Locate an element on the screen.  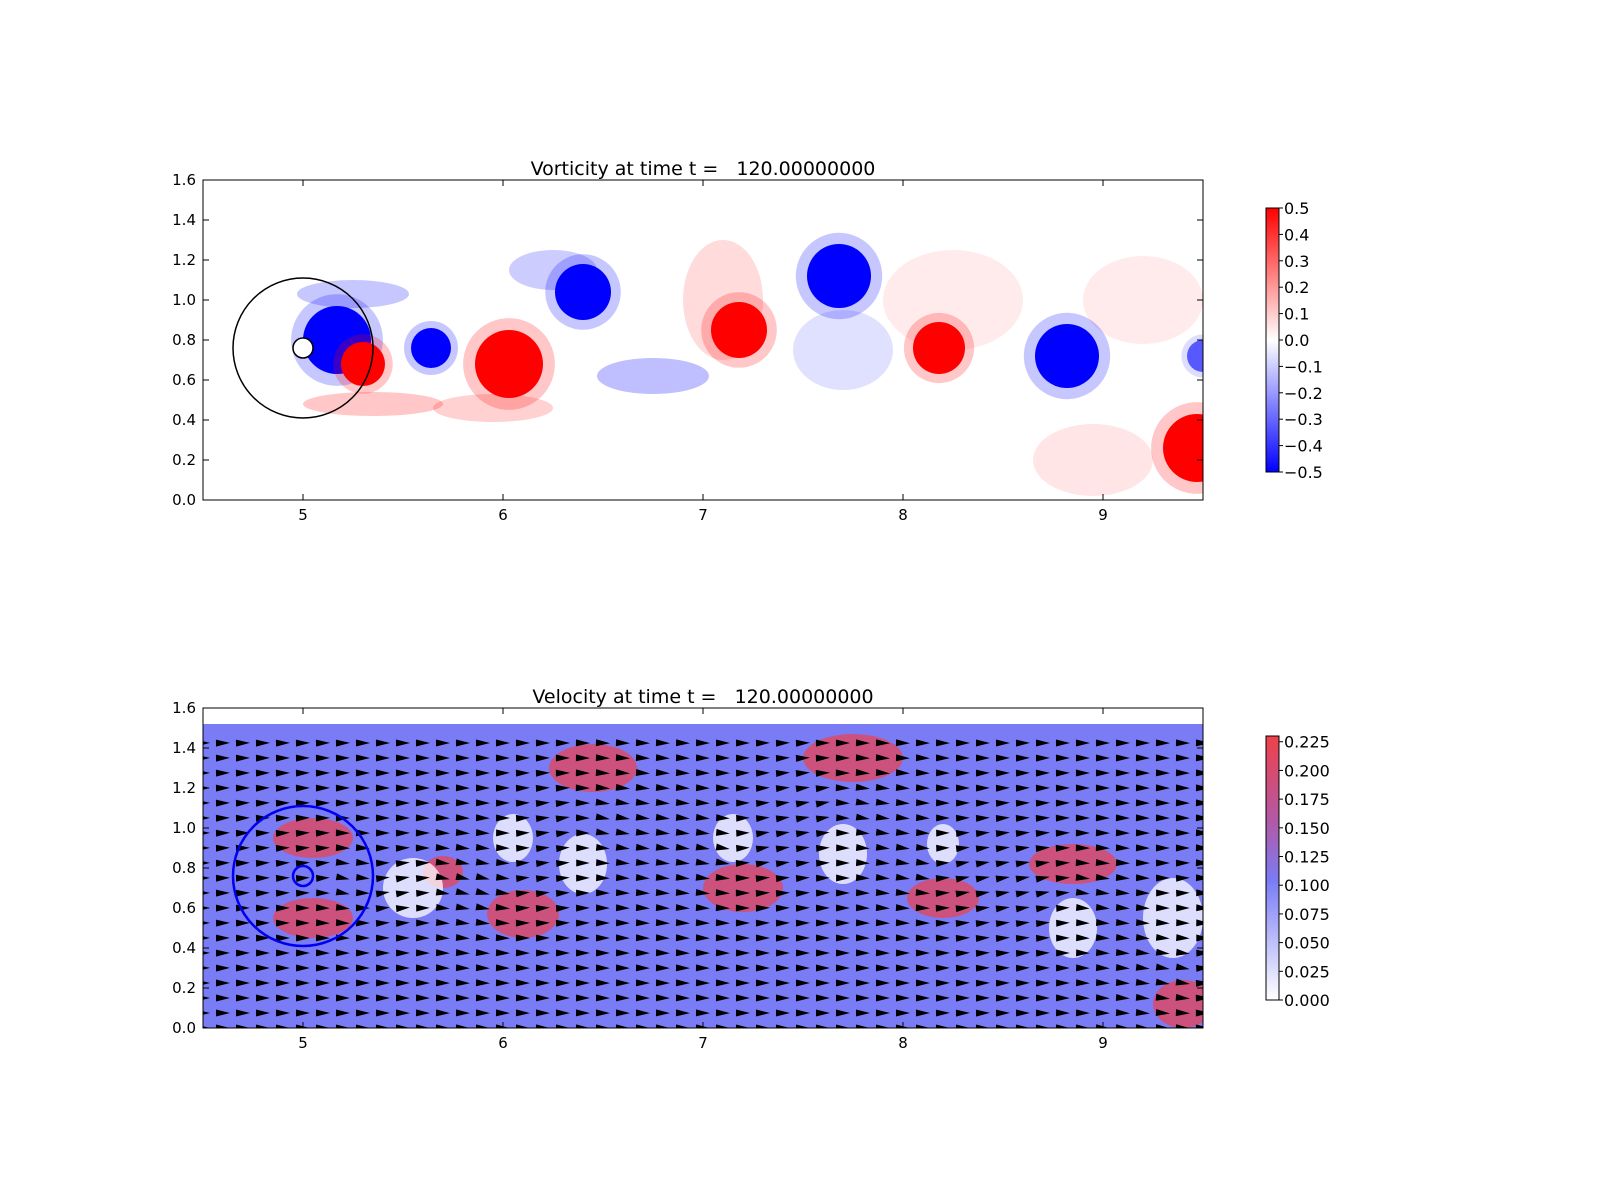
colorbar-tick-label: 0.3 is located at coordinates (1296, 261).